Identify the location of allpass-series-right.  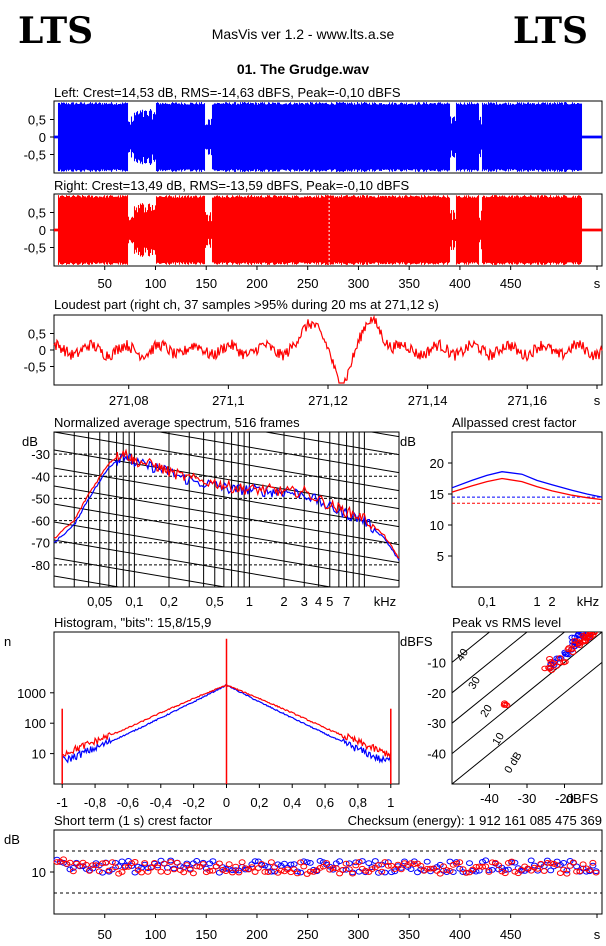
(527, 489).